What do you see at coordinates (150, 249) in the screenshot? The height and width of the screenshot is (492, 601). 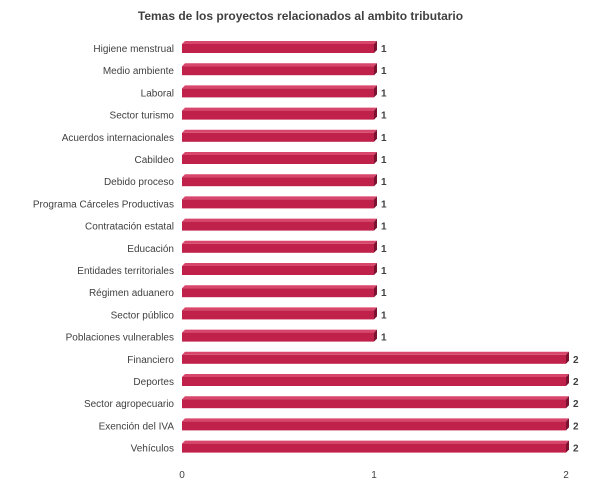 I see `category-label: Educación` at bounding box center [150, 249].